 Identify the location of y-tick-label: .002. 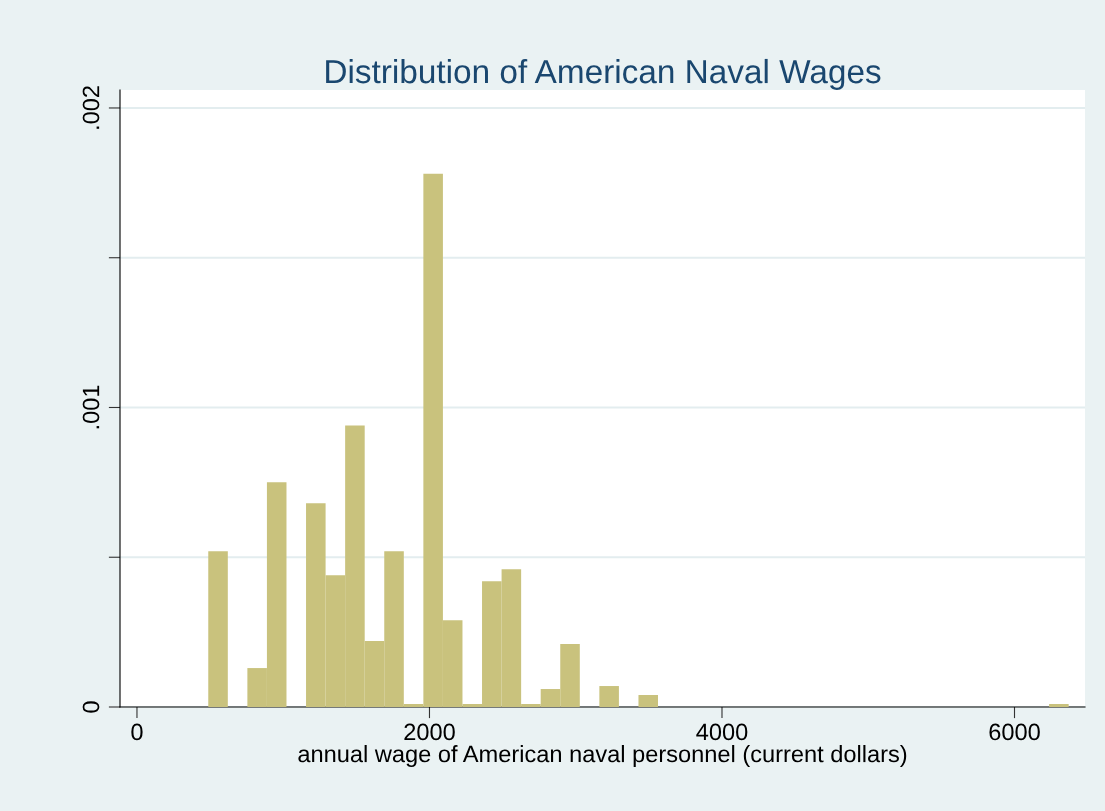
(91, 107).